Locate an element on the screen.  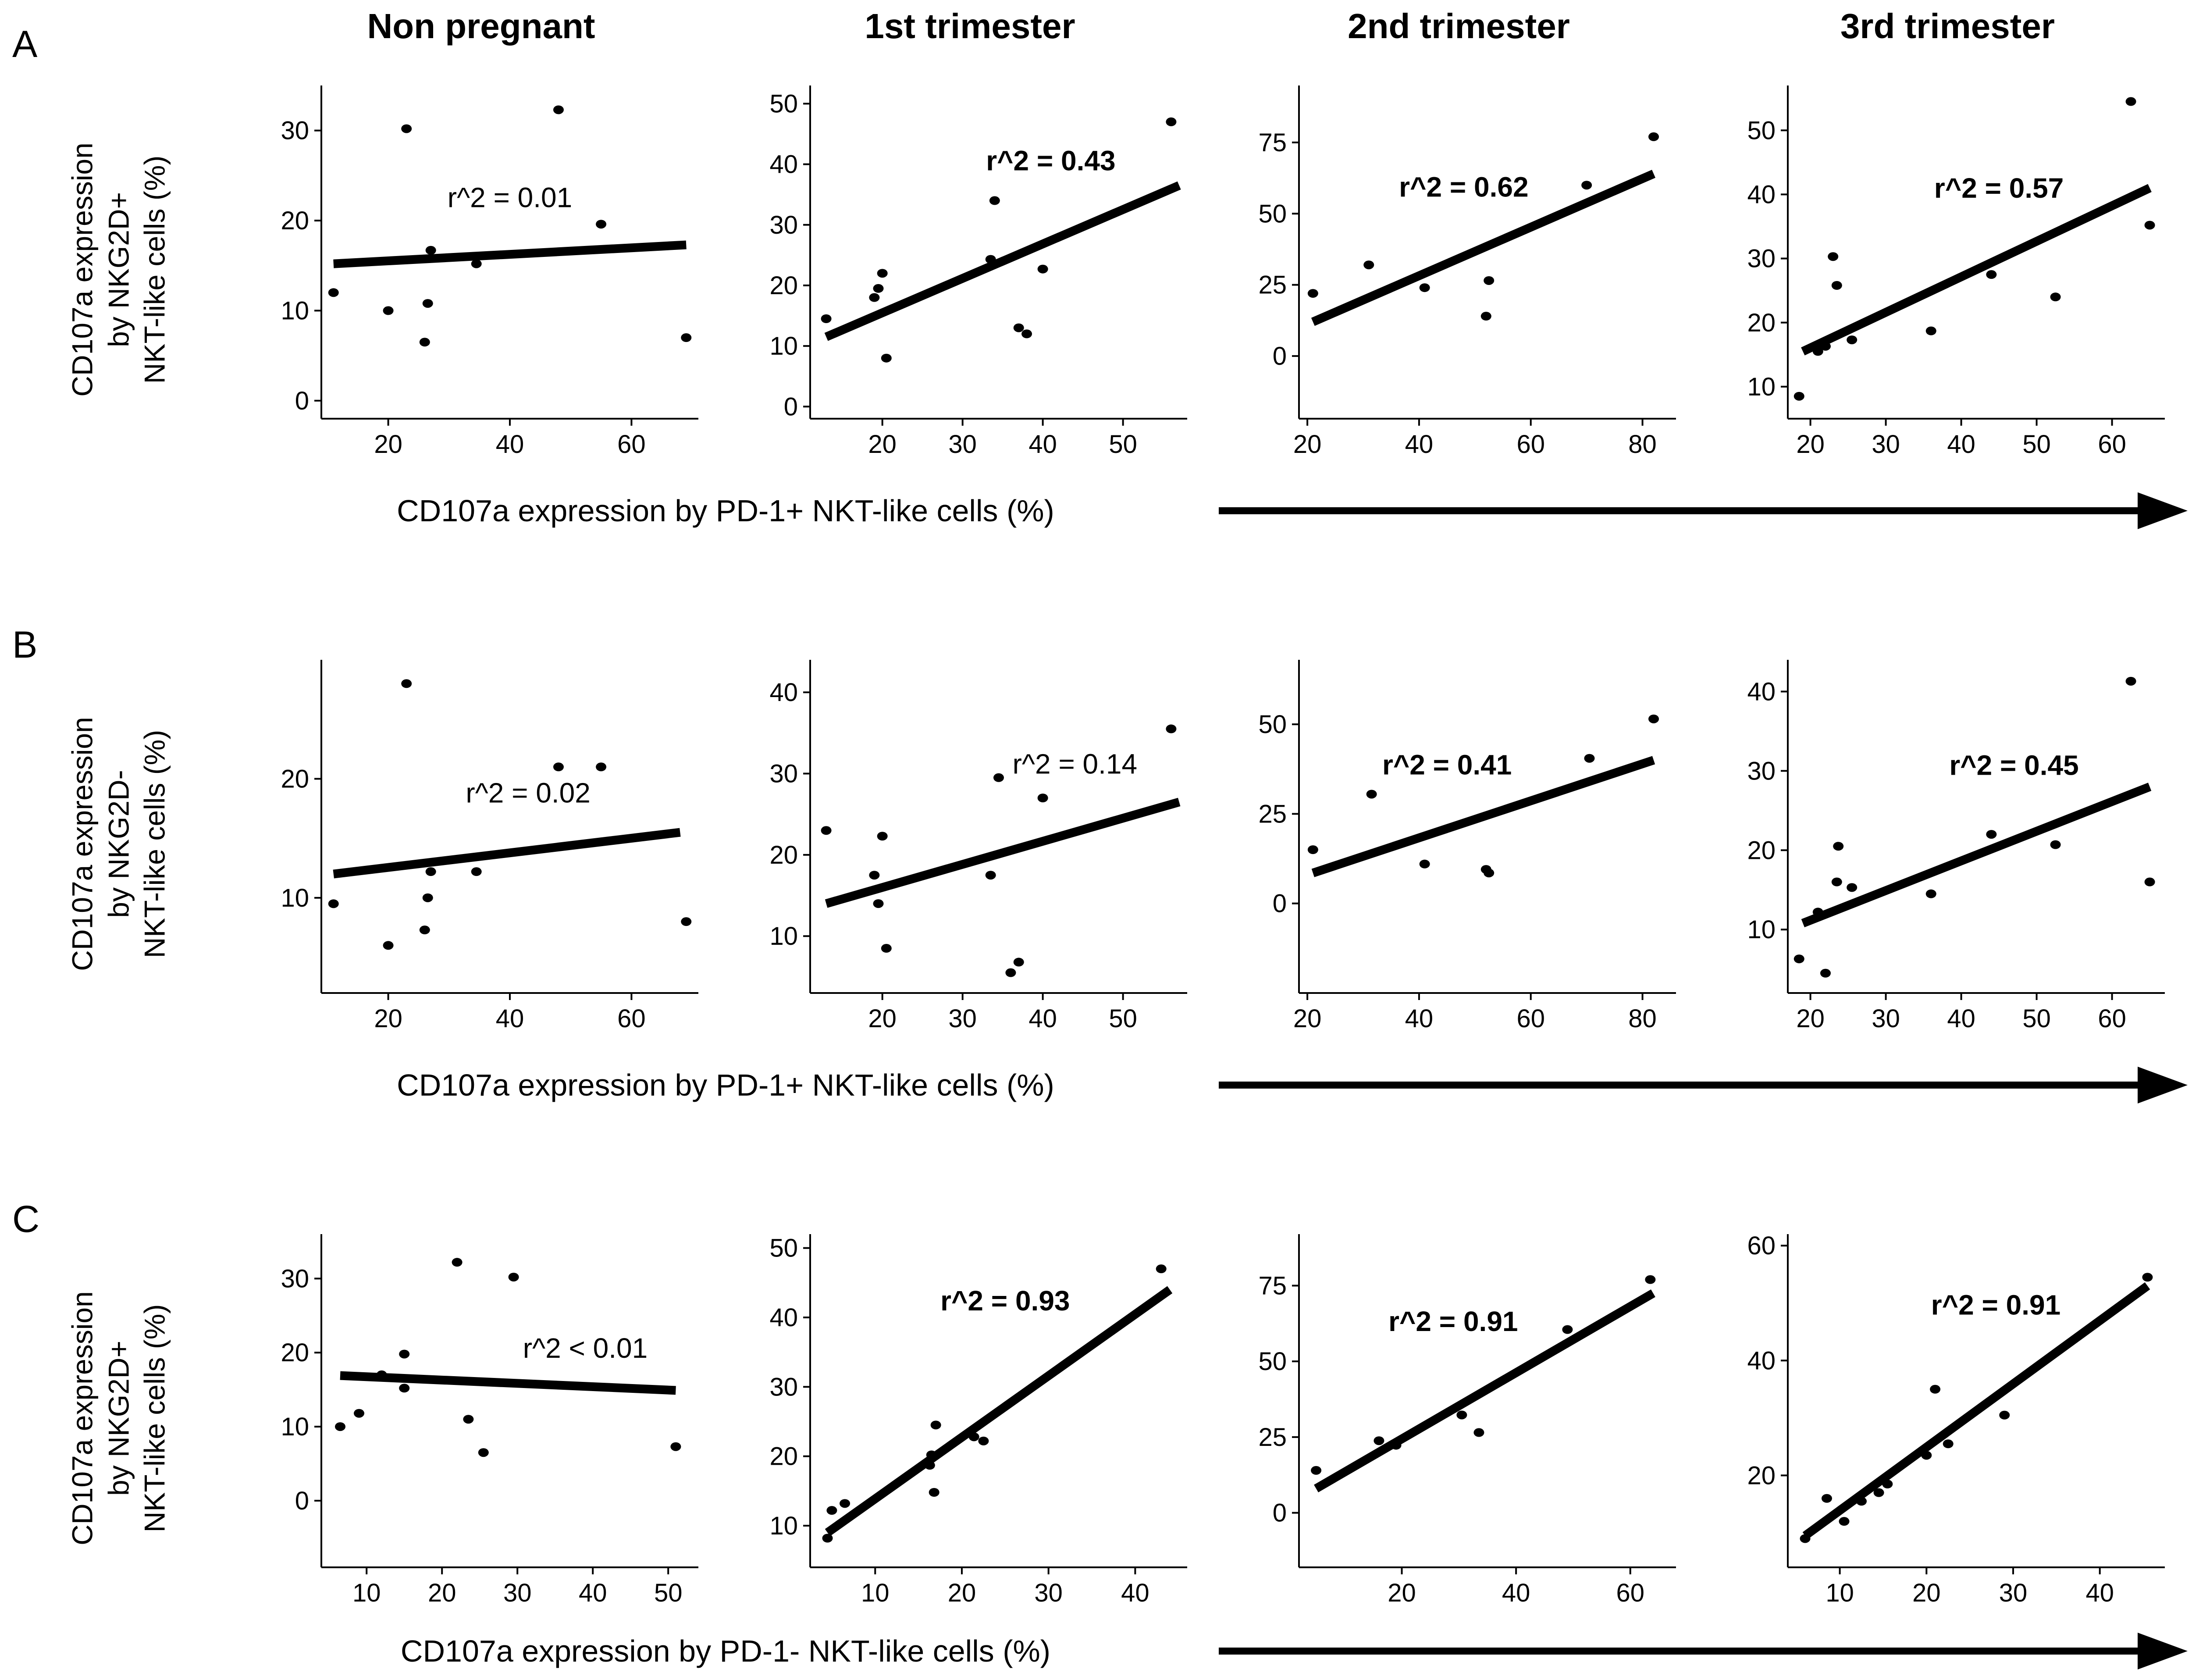
svg-text: r^2 = 0.62 is located at coordinates (1463, 187).